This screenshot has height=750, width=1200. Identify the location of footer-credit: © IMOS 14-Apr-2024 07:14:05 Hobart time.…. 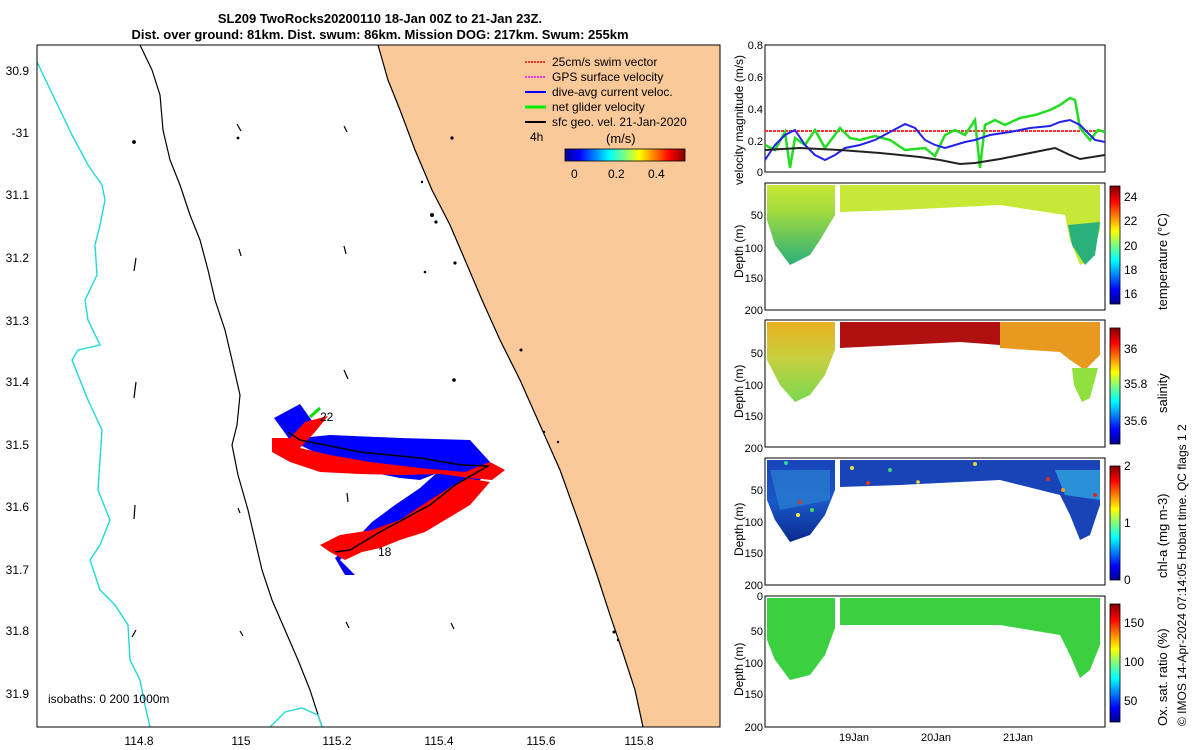
(1182, 575).